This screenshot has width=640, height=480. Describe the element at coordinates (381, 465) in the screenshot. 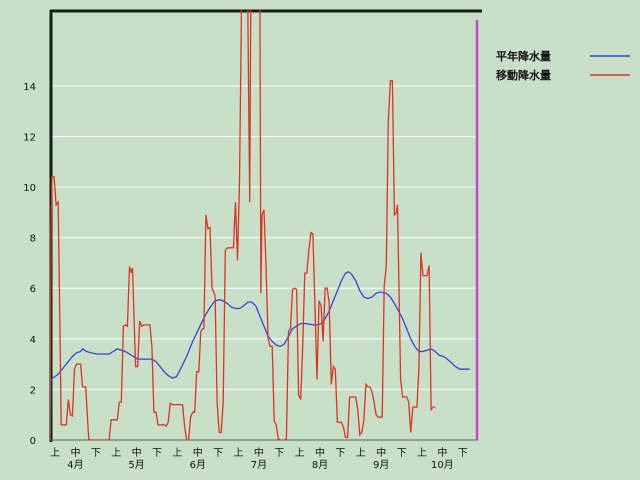

I see `month-label: 9月` at that location.